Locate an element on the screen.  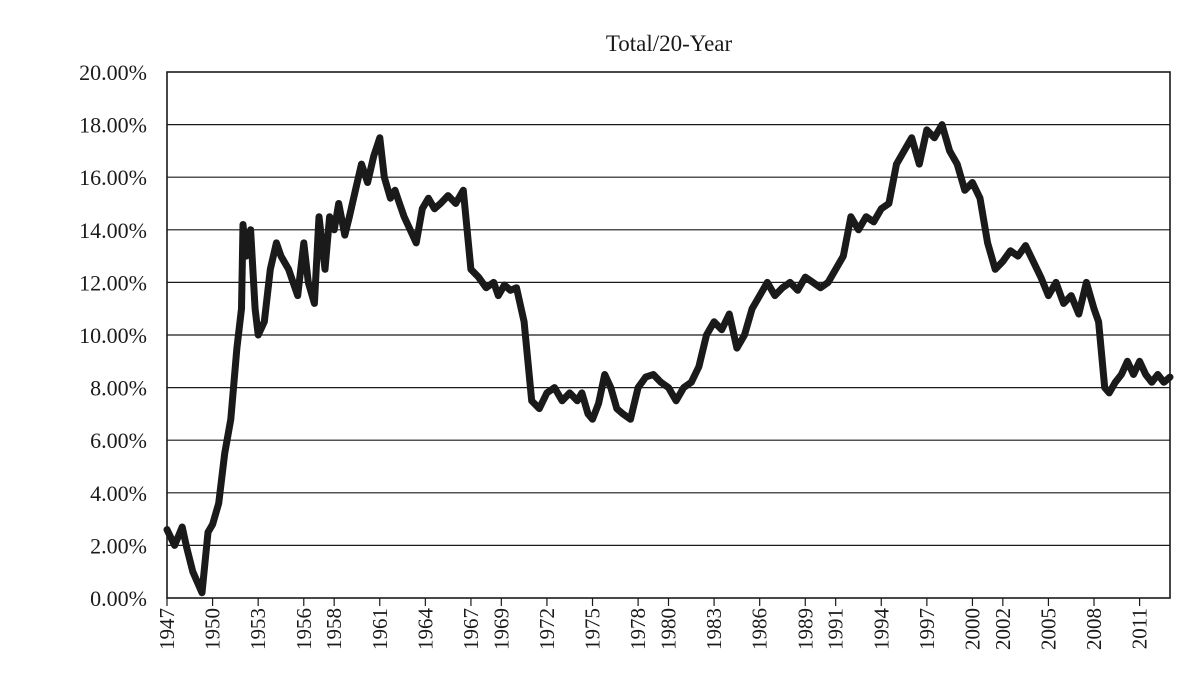
x-tick-label: 2002 is located at coordinates (1003, 629).